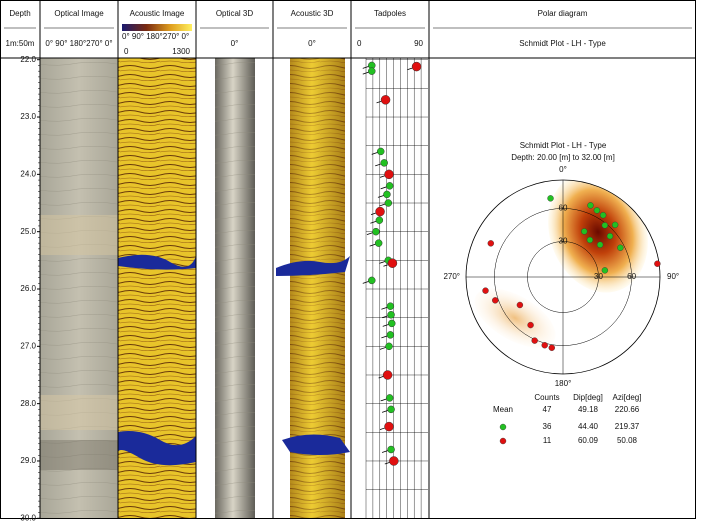  What do you see at coordinates (28, 116) in the screenshot?
I see `depth-label: 23.0` at bounding box center [28, 116].